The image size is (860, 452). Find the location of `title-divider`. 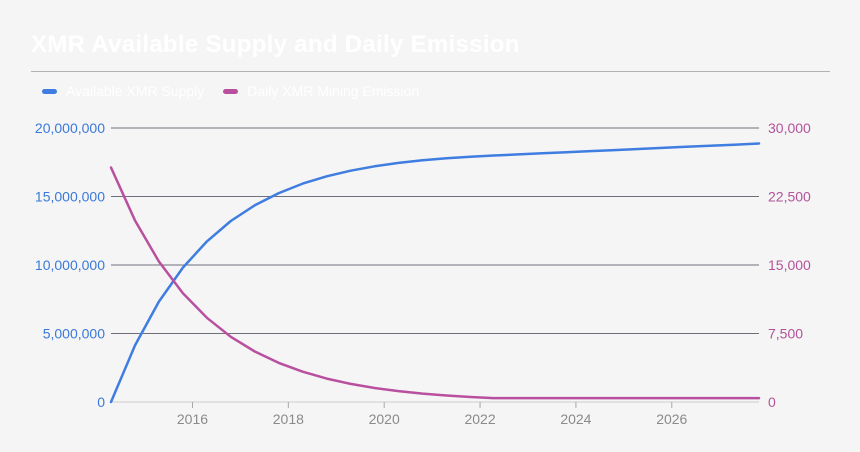

title-divider is located at coordinates (430, 71).